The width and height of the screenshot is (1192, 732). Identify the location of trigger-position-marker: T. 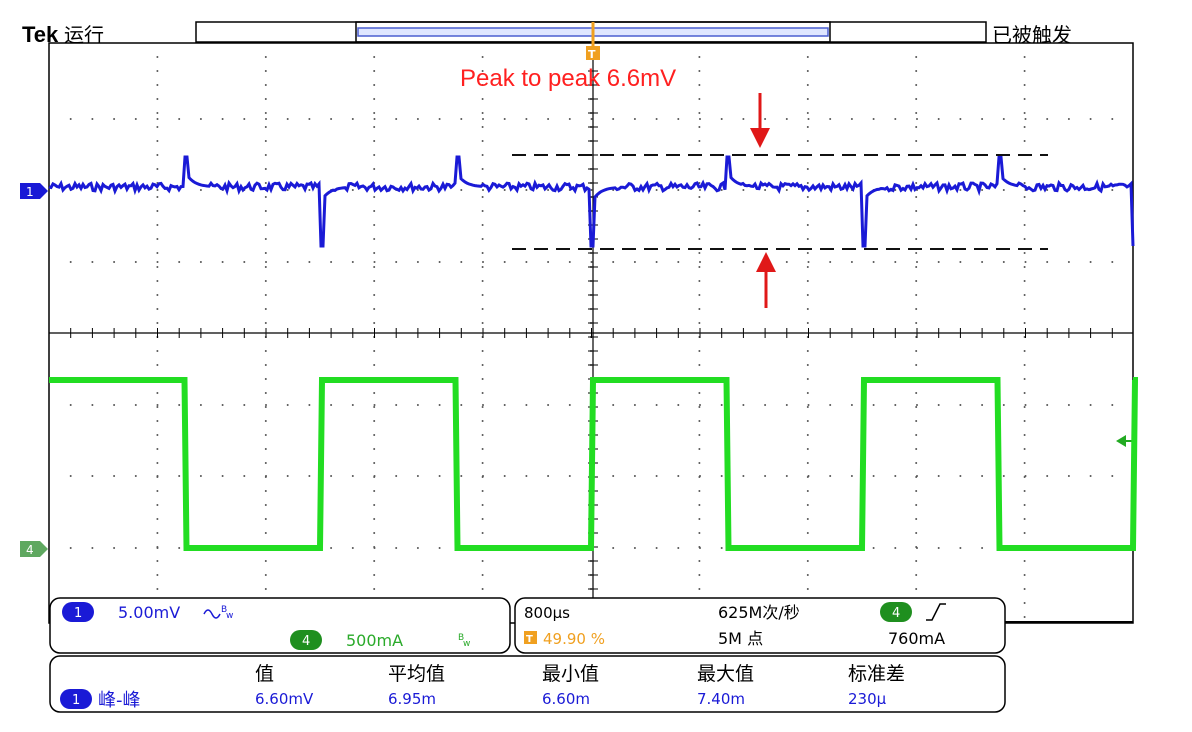
(593, 41).